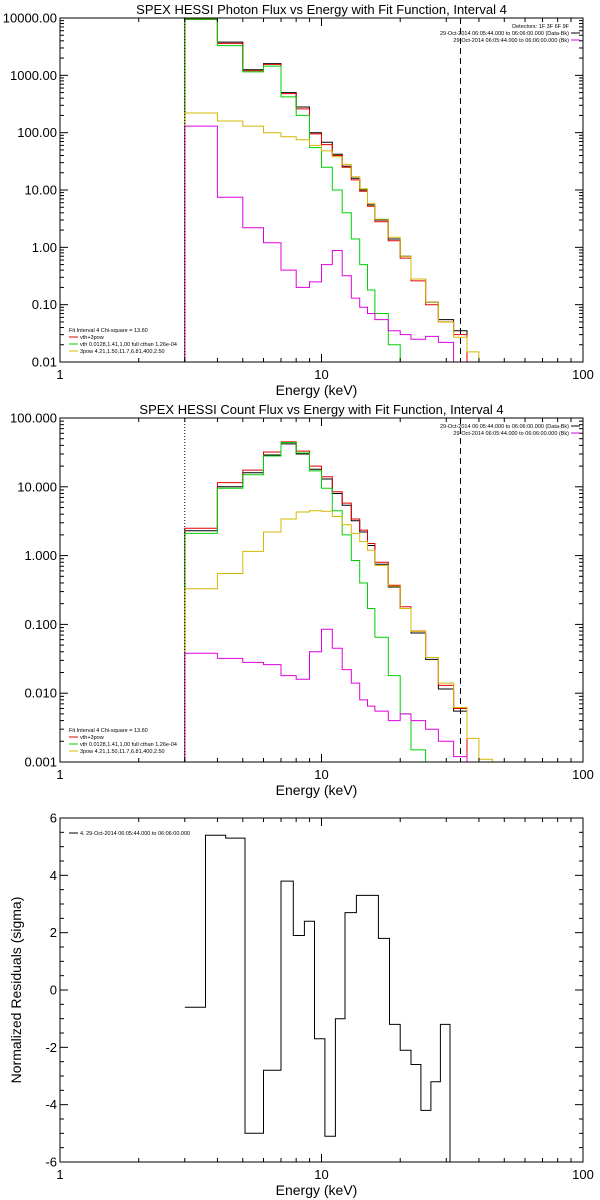 This screenshot has width=600, height=1200. I want to click on y-tick-label: 10000.00, so click(30, 18).